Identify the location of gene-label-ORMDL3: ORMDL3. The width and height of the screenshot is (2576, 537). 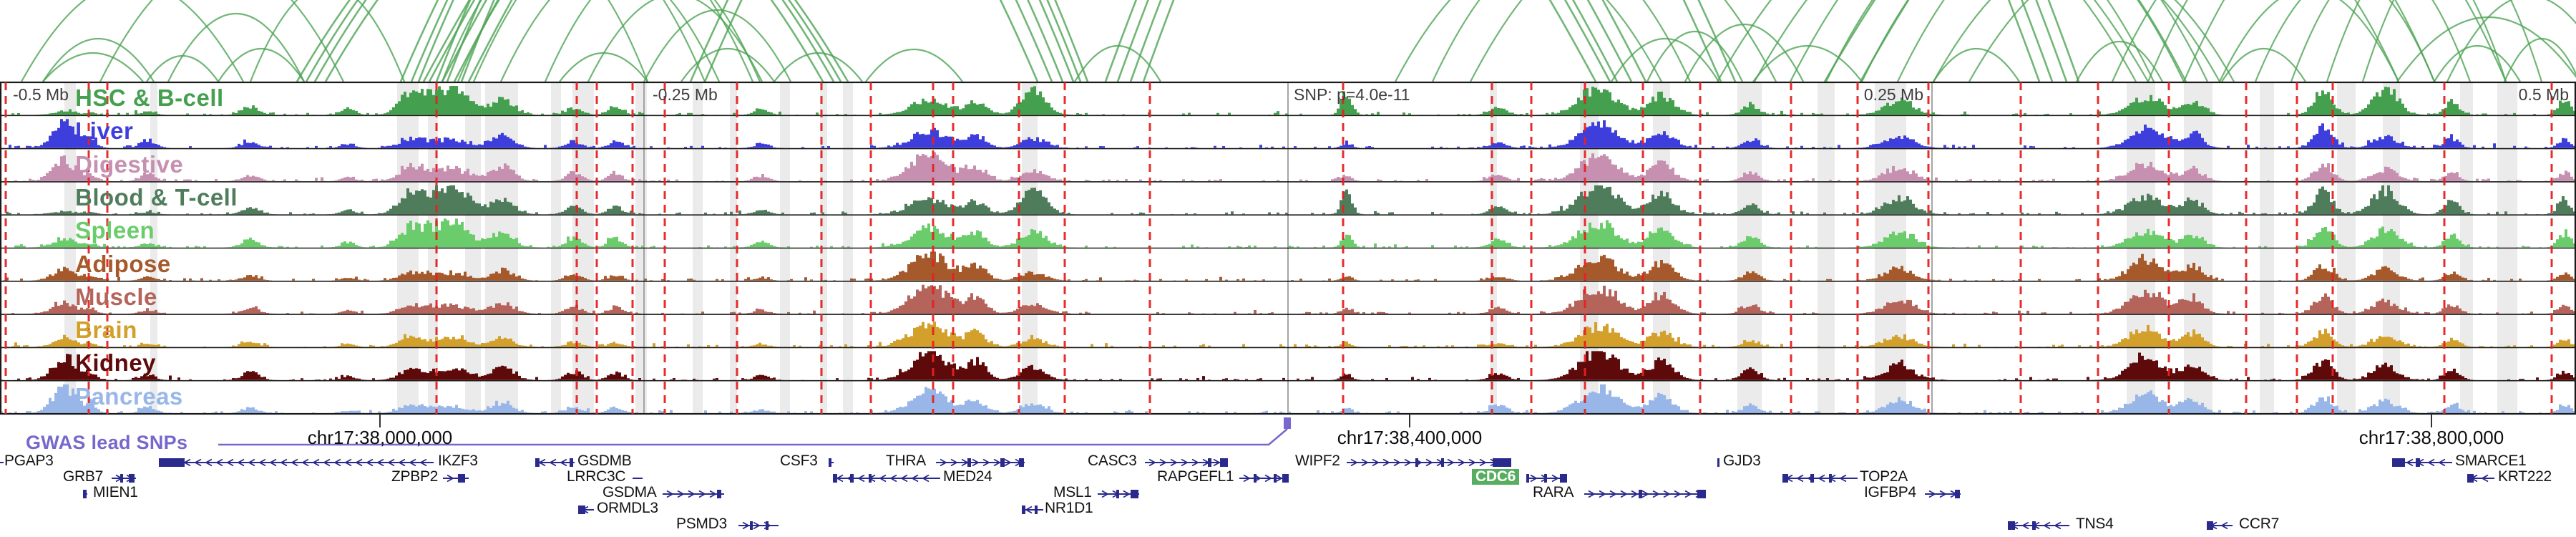
(627, 508).